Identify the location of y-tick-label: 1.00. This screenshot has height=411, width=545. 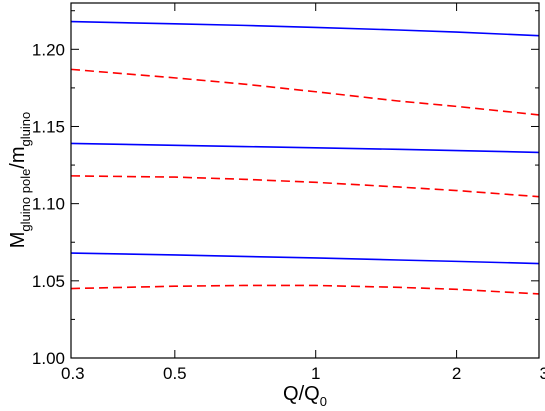
(48, 358).